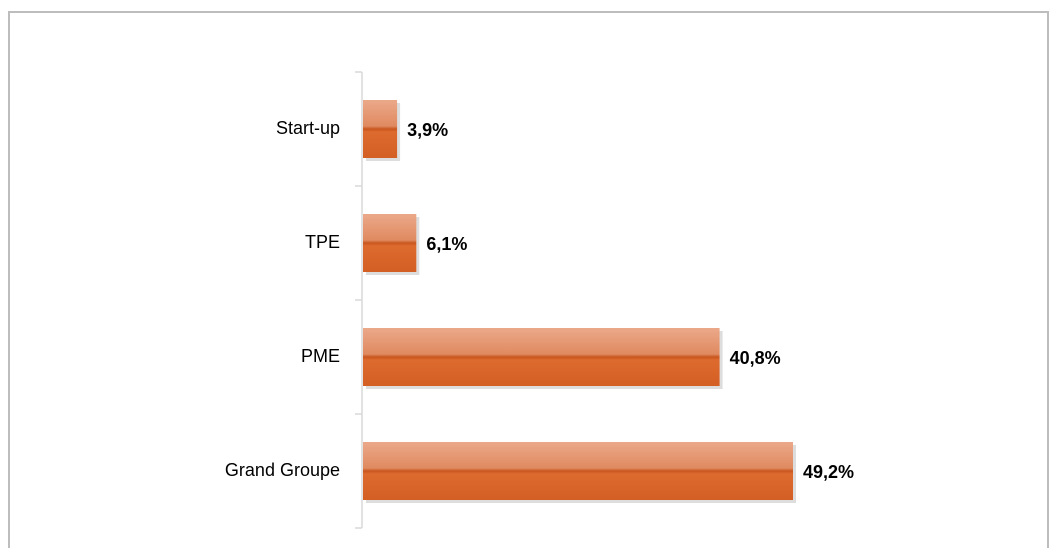 The height and width of the screenshot is (553, 1060). I want to click on y-tick-label: TPE, so click(322, 242).